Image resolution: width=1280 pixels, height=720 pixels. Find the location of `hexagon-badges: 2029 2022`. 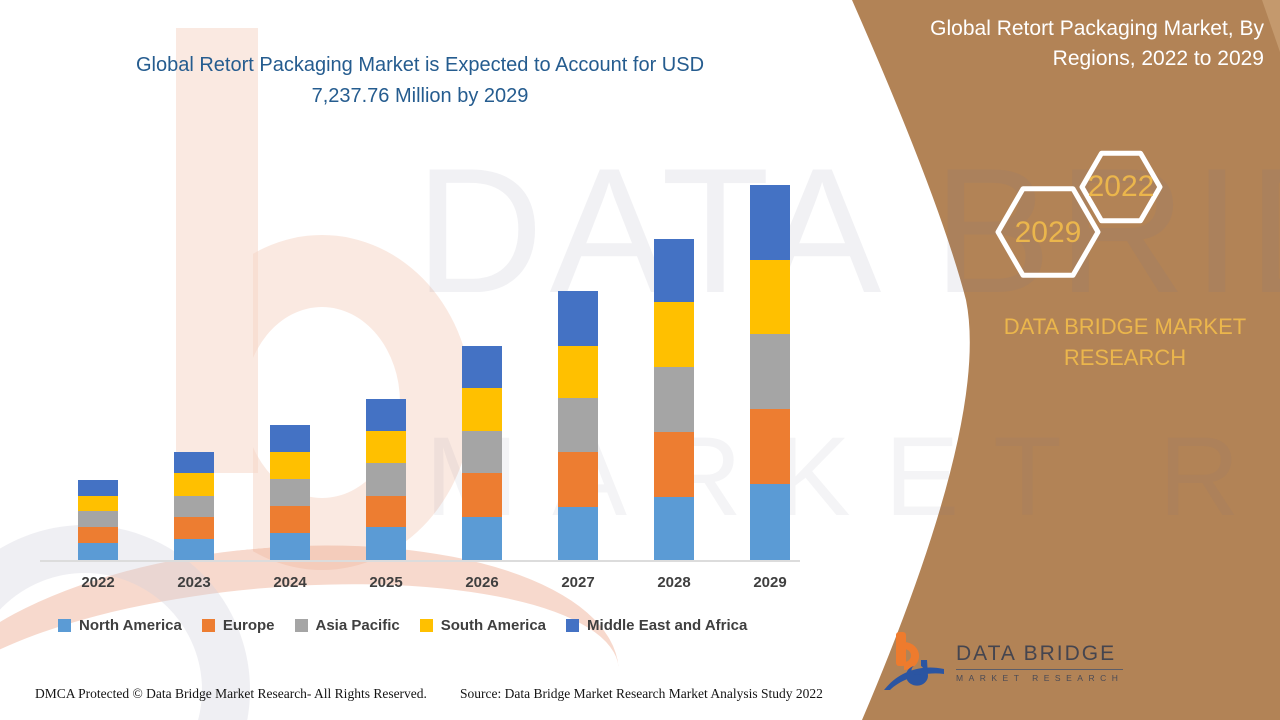

hexagon-badges: 2029 2022 is located at coordinates (1079, 214).